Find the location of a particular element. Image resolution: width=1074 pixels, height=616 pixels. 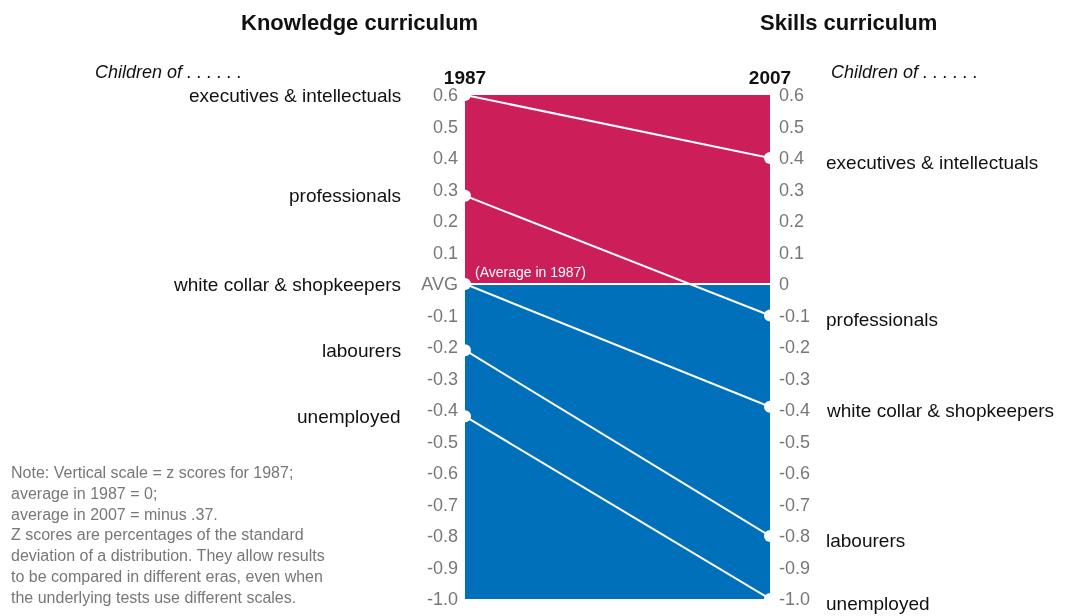

y2-tick-label: -0.1 is located at coordinates (795, 315).